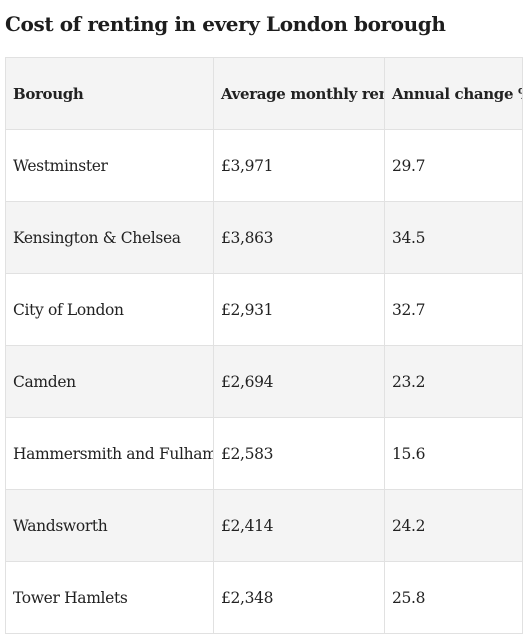 The height and width of the screenshot is (634, 523). What do you see at coordinates (453, 597) in the screenshot?
I see `change-cell: 25.8` at bounding box center [453, 597].